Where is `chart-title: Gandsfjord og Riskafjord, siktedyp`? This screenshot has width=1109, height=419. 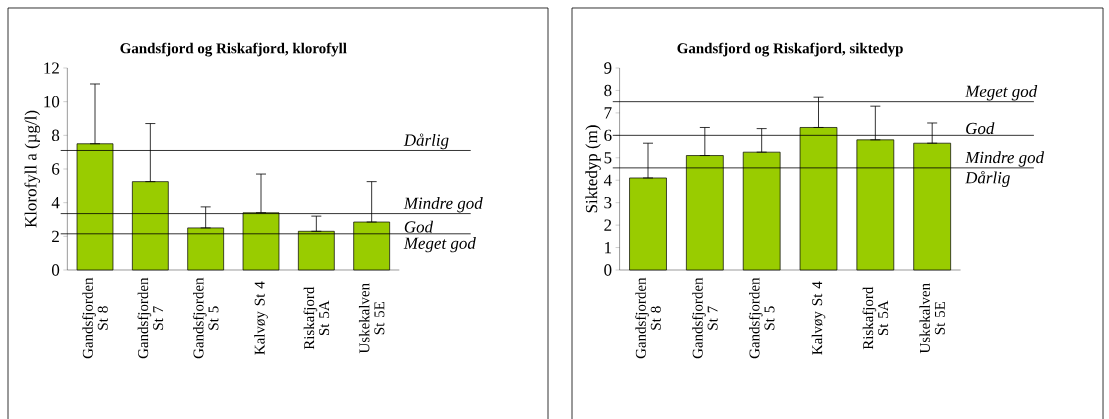
chart-title: Gandsfjord og Riskafjord, siktedyp is located at coordinates (790, 49).